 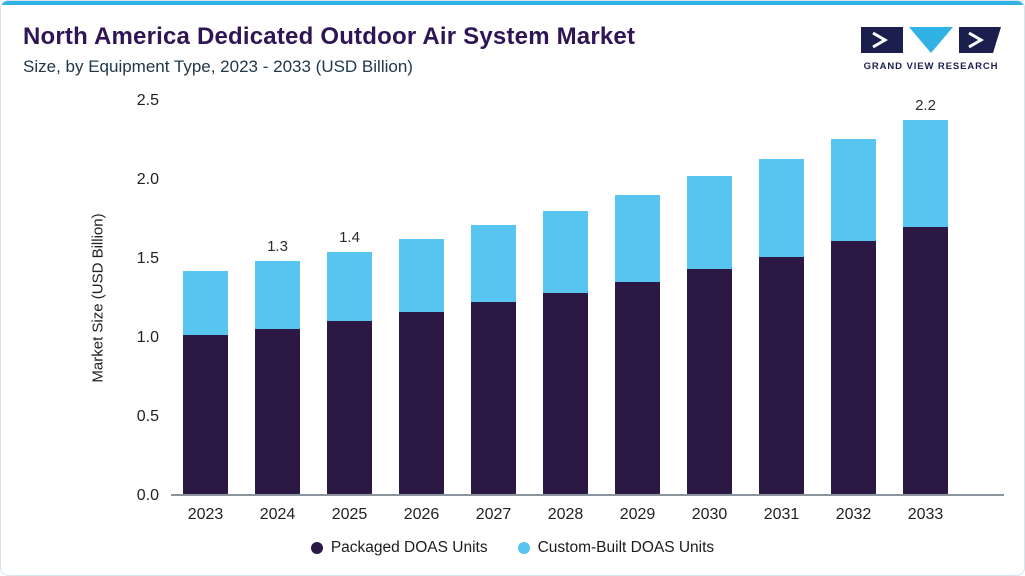 I want to click on bar-segment-custom-2029, so click(x=637, y=238).